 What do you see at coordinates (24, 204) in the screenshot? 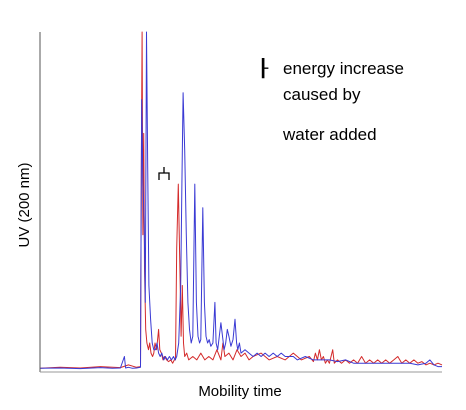
I see `y-axis-label: UV (200 nm)` at bounding box center [24, 204].